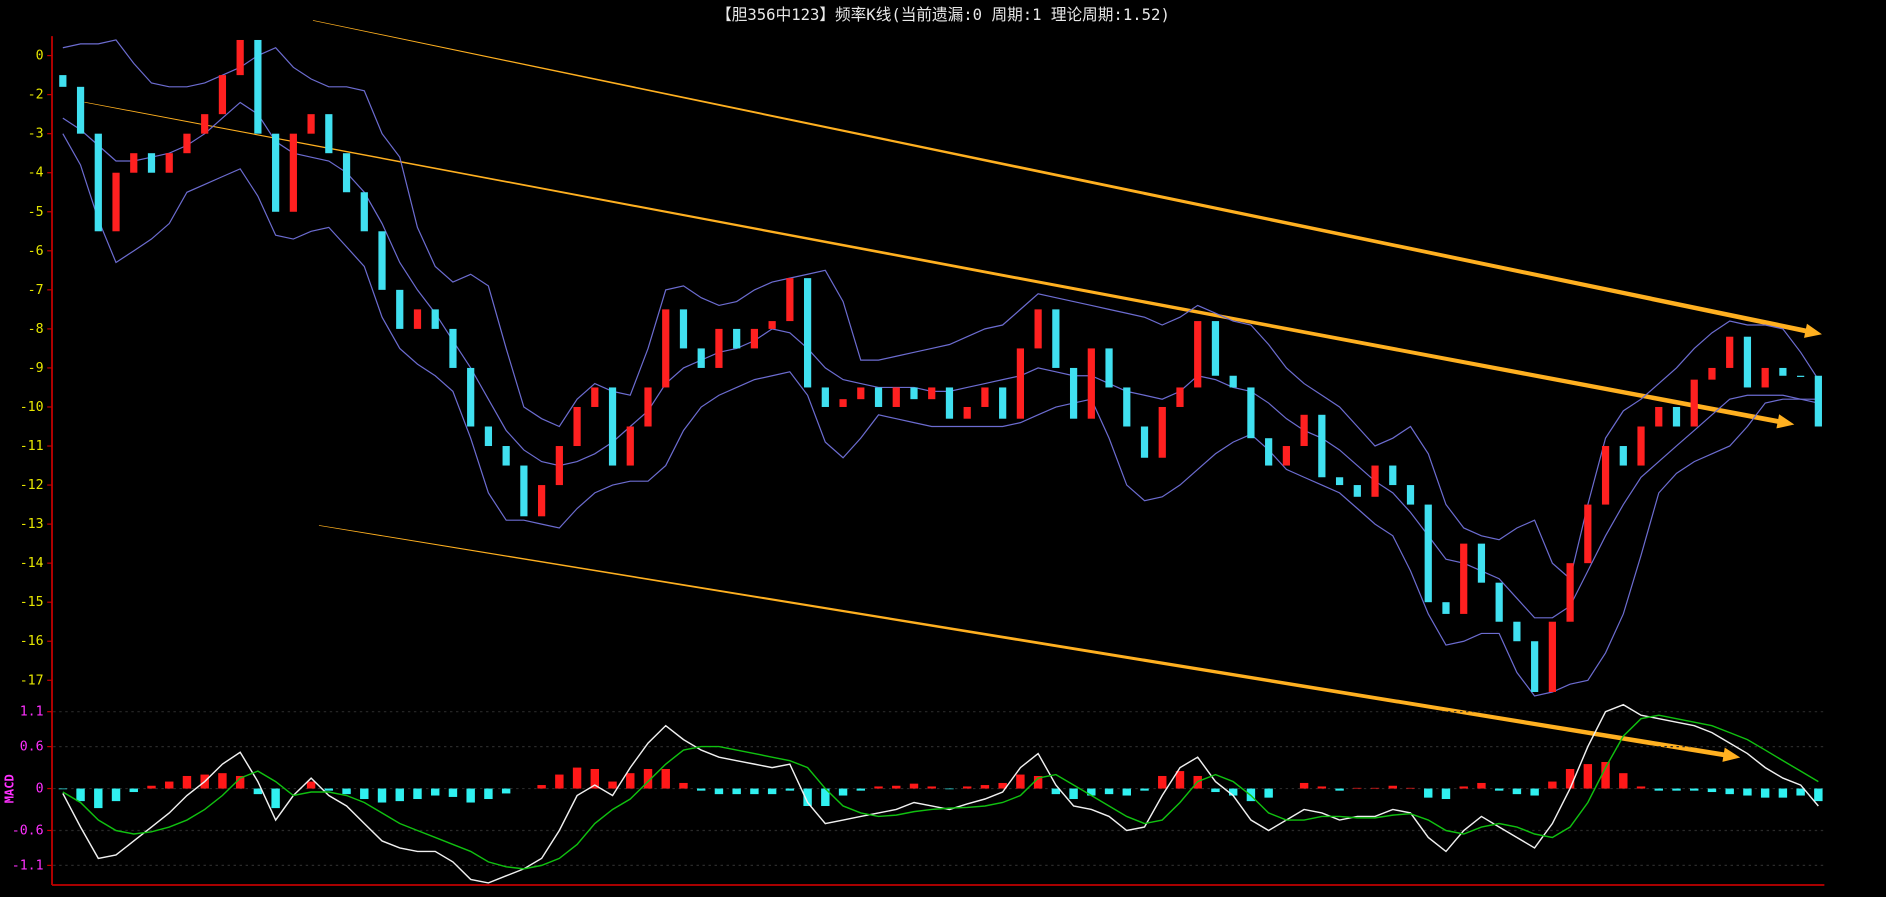 This screenshot has width=1886, height=897. I want to click on y-tick-label: -8, so click(36, 329).